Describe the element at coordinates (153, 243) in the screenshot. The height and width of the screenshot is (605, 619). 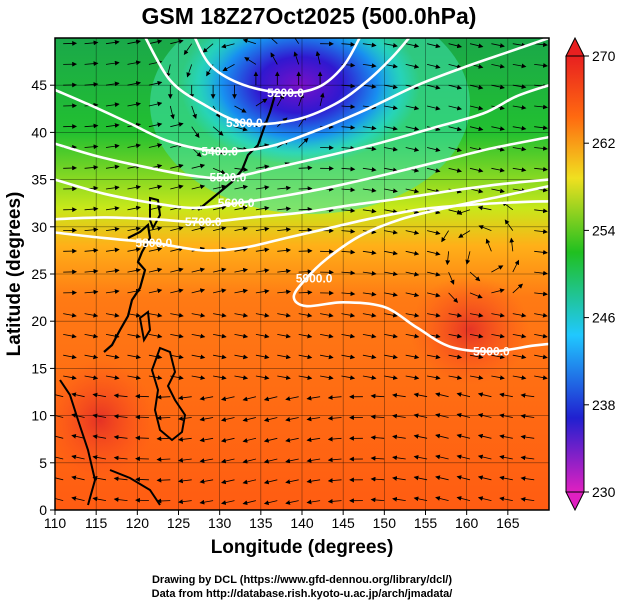
I see `contour-label: 5800.0` at that location.